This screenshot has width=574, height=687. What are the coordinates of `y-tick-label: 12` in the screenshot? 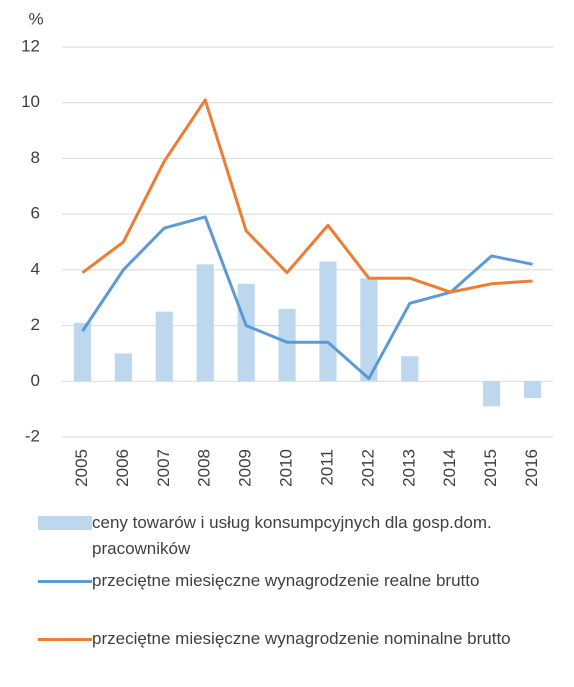 It's located at (30, 45).